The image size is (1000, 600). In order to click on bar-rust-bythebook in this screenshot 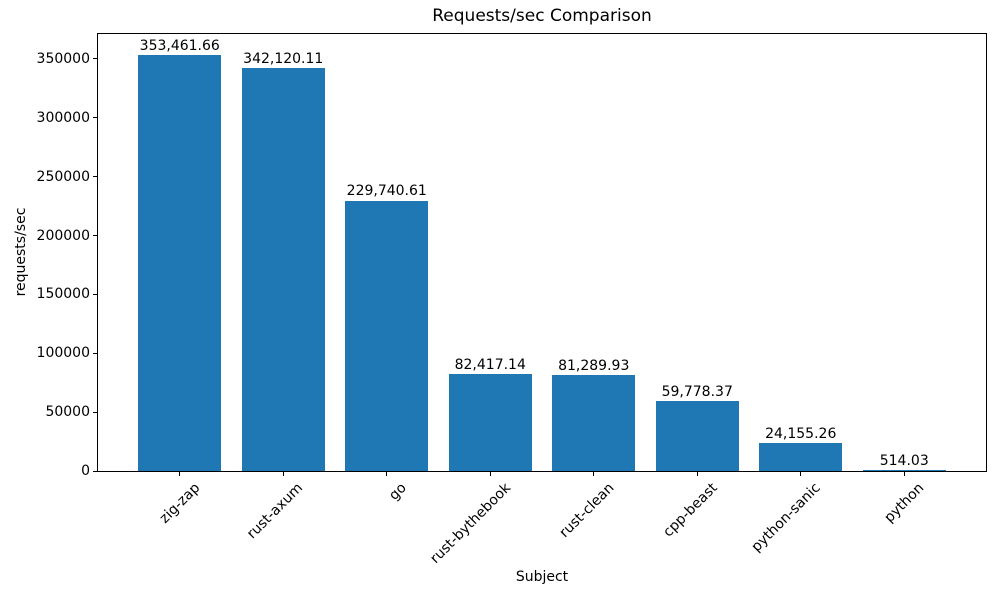, I will do `click(490, 422)`.